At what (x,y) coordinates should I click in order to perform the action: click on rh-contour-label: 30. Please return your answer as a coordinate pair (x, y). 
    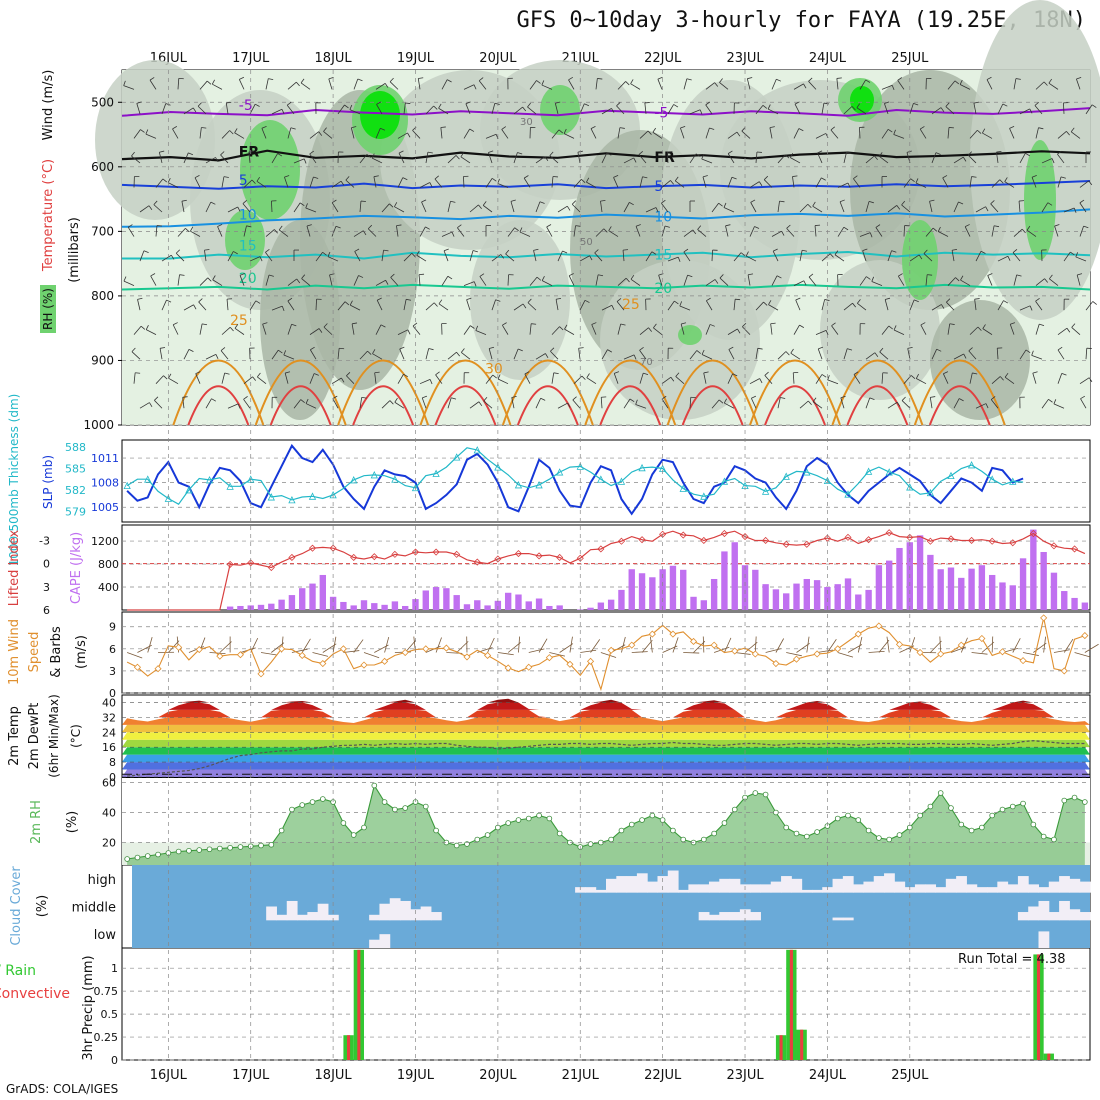
    Looking at the image, I should click on (526, 122).